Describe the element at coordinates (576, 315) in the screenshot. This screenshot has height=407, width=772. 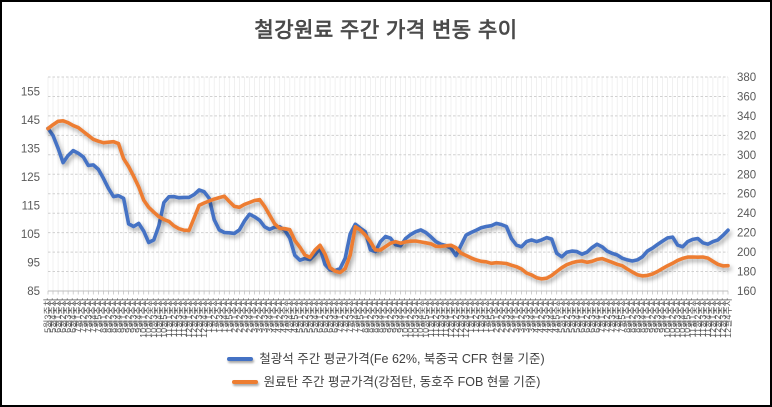
I see `svg-text: 5월4주차` at that location.